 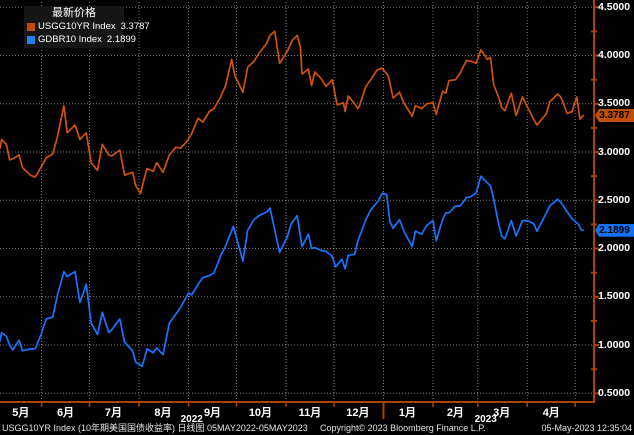 I want to click on y-axis-tick-label: 1.0000, so click(x=614, y=344).